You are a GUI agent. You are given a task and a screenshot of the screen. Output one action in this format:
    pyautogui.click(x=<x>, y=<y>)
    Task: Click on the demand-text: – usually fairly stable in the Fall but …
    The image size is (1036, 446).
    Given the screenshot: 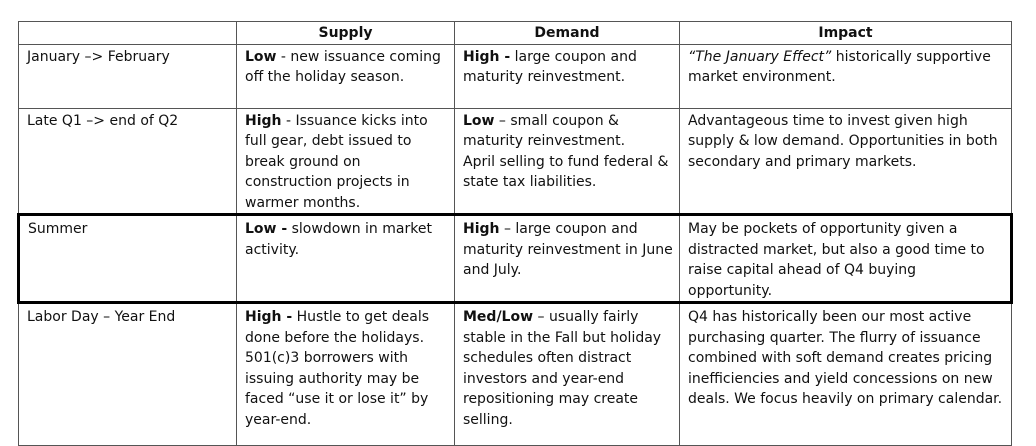 What is the action you would take?
    pyautogui.click(x=562, y=368)
    